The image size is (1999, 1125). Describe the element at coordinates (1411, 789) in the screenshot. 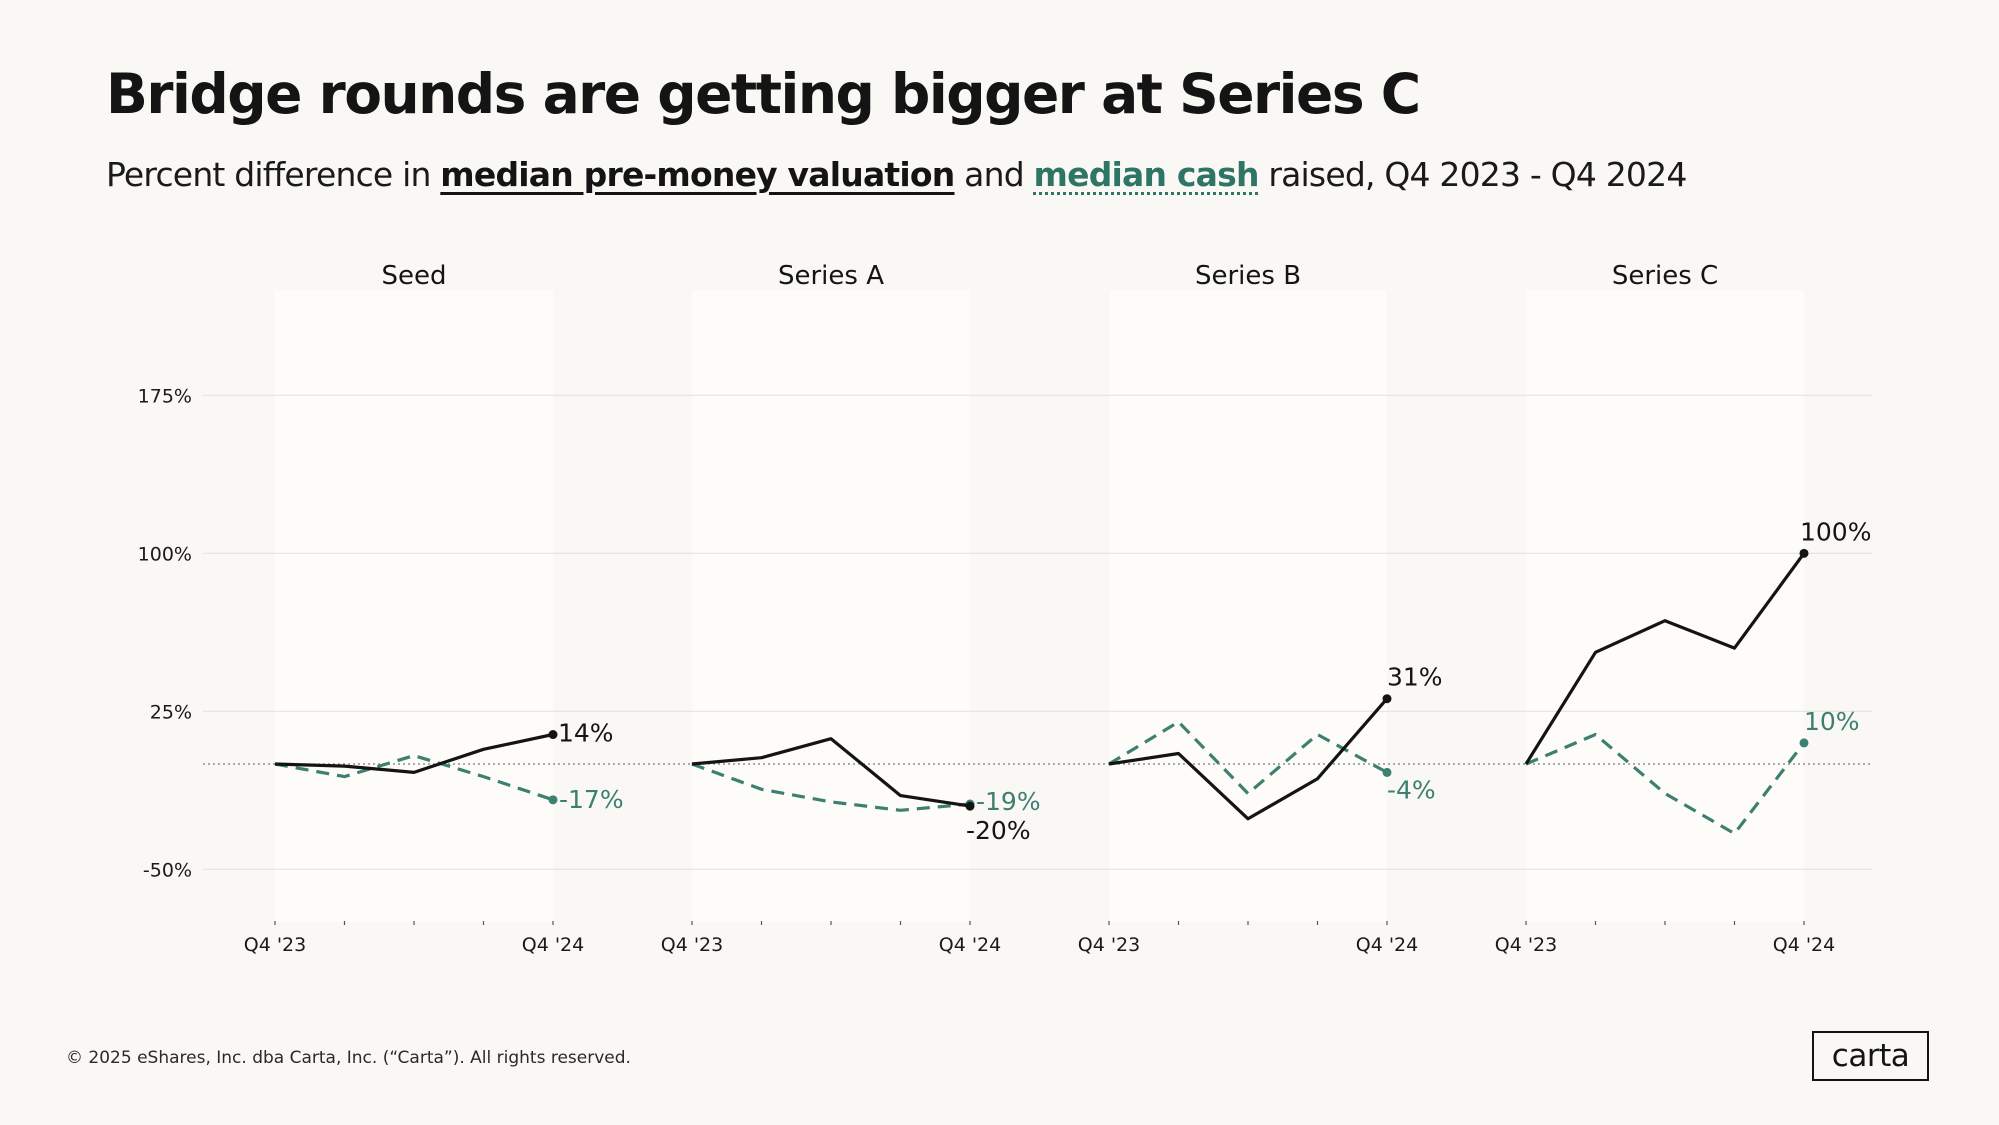

I see `cash-end-label: -4%` at that location.